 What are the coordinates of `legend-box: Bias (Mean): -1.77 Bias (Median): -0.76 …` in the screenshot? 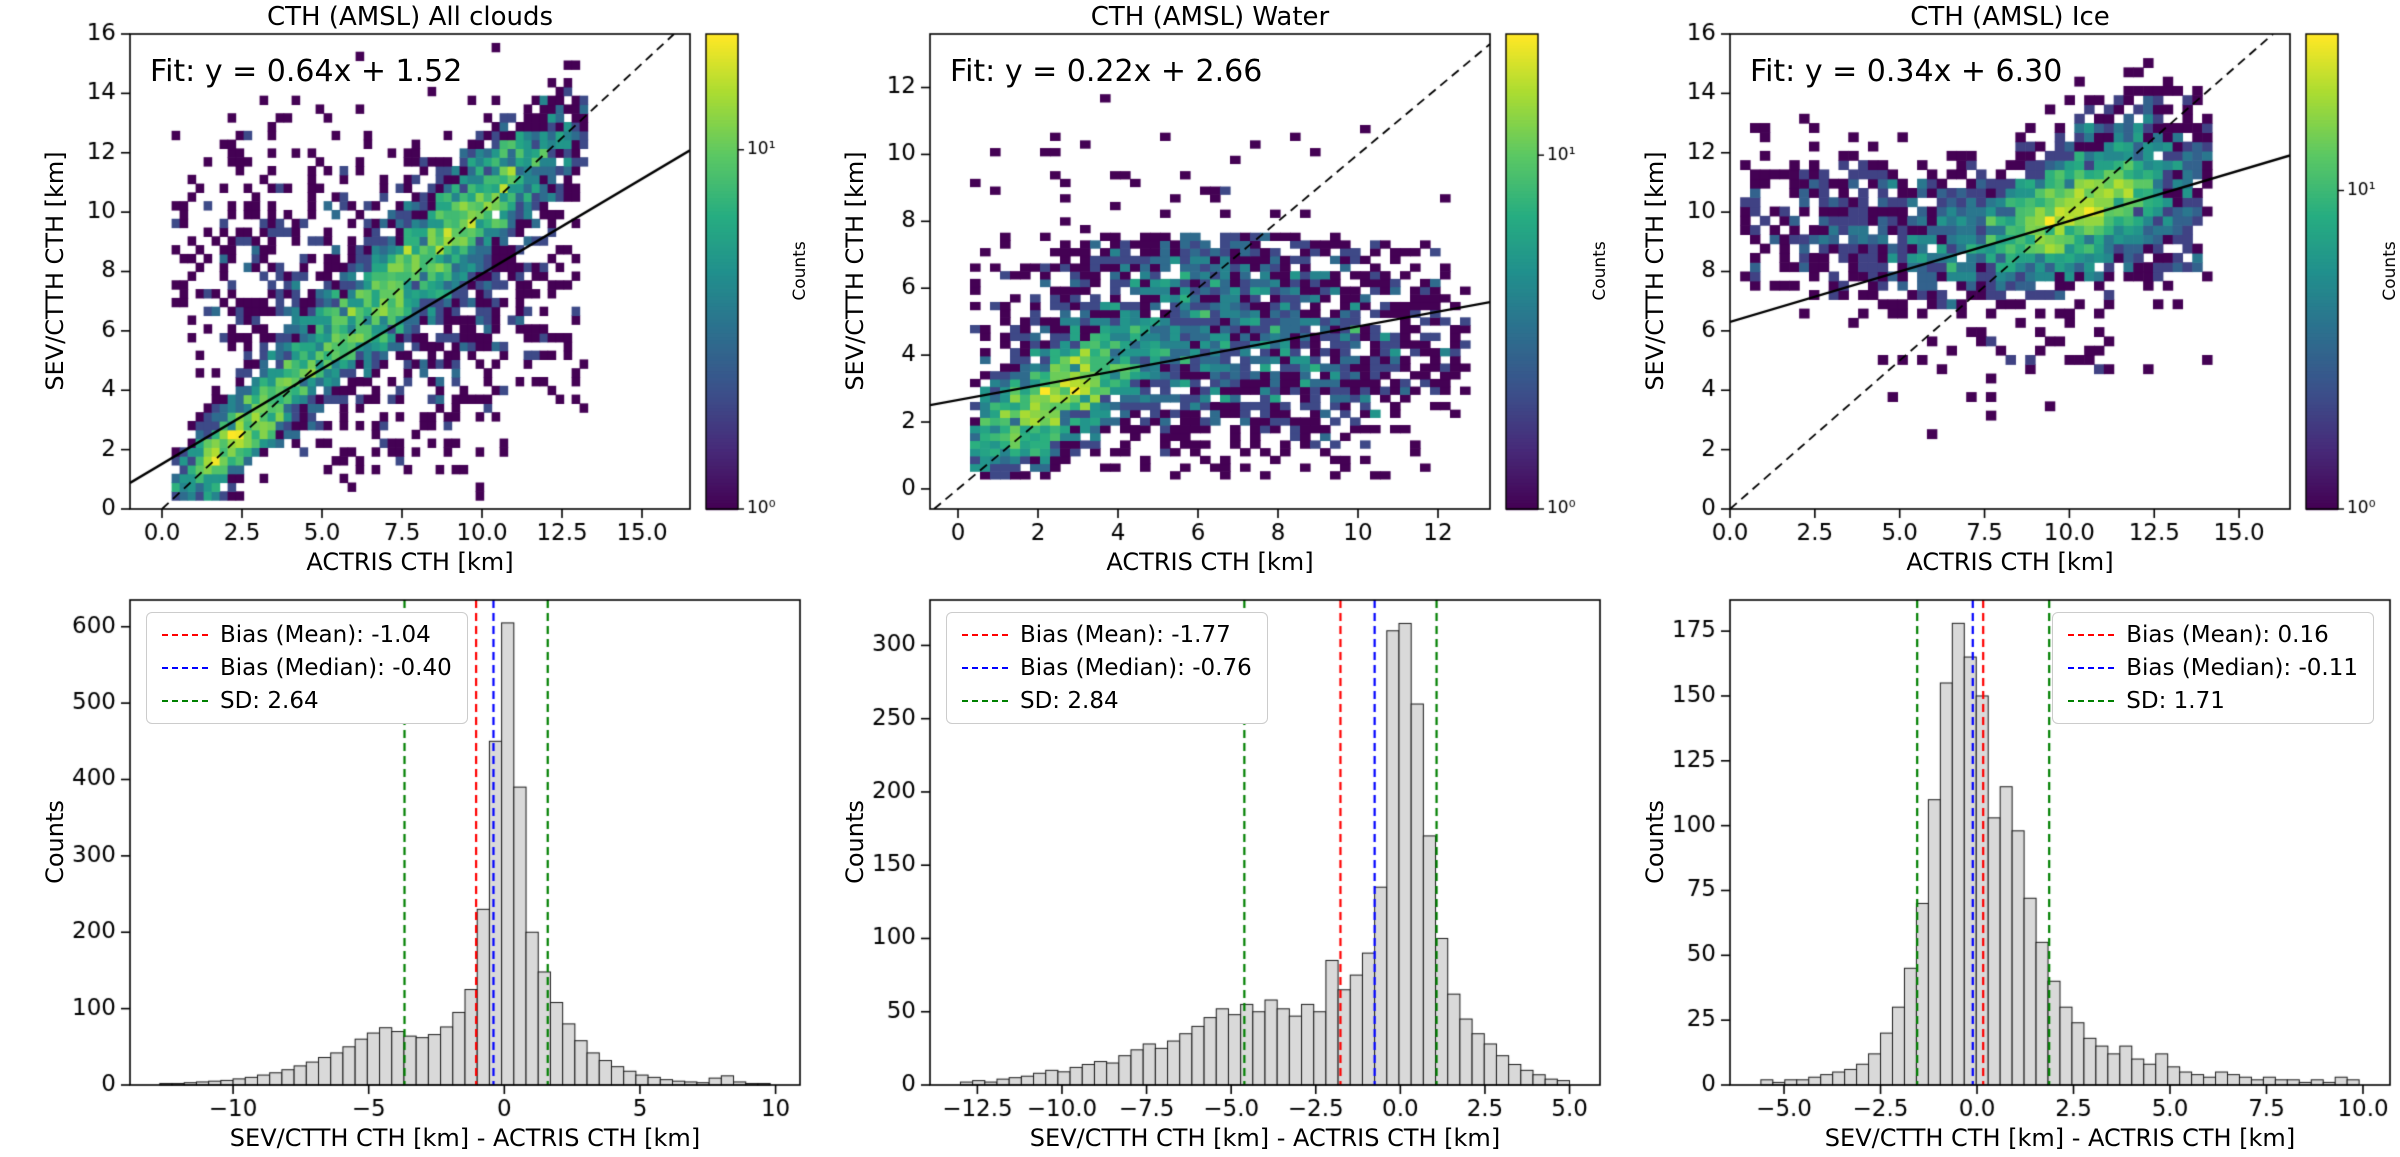 It's located at (1107, 668).